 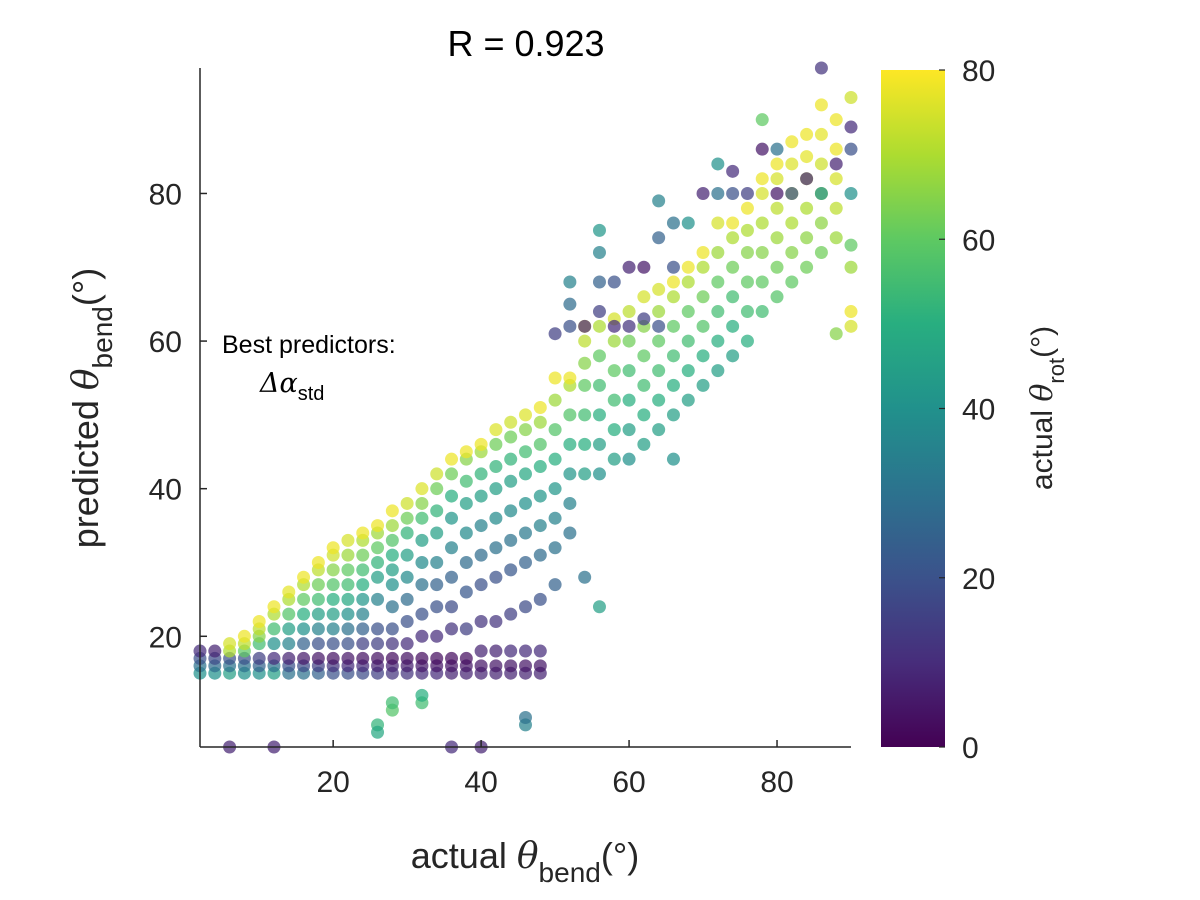 I want to click on colorbar-tick-label: 60, so click(x=978, y=240).